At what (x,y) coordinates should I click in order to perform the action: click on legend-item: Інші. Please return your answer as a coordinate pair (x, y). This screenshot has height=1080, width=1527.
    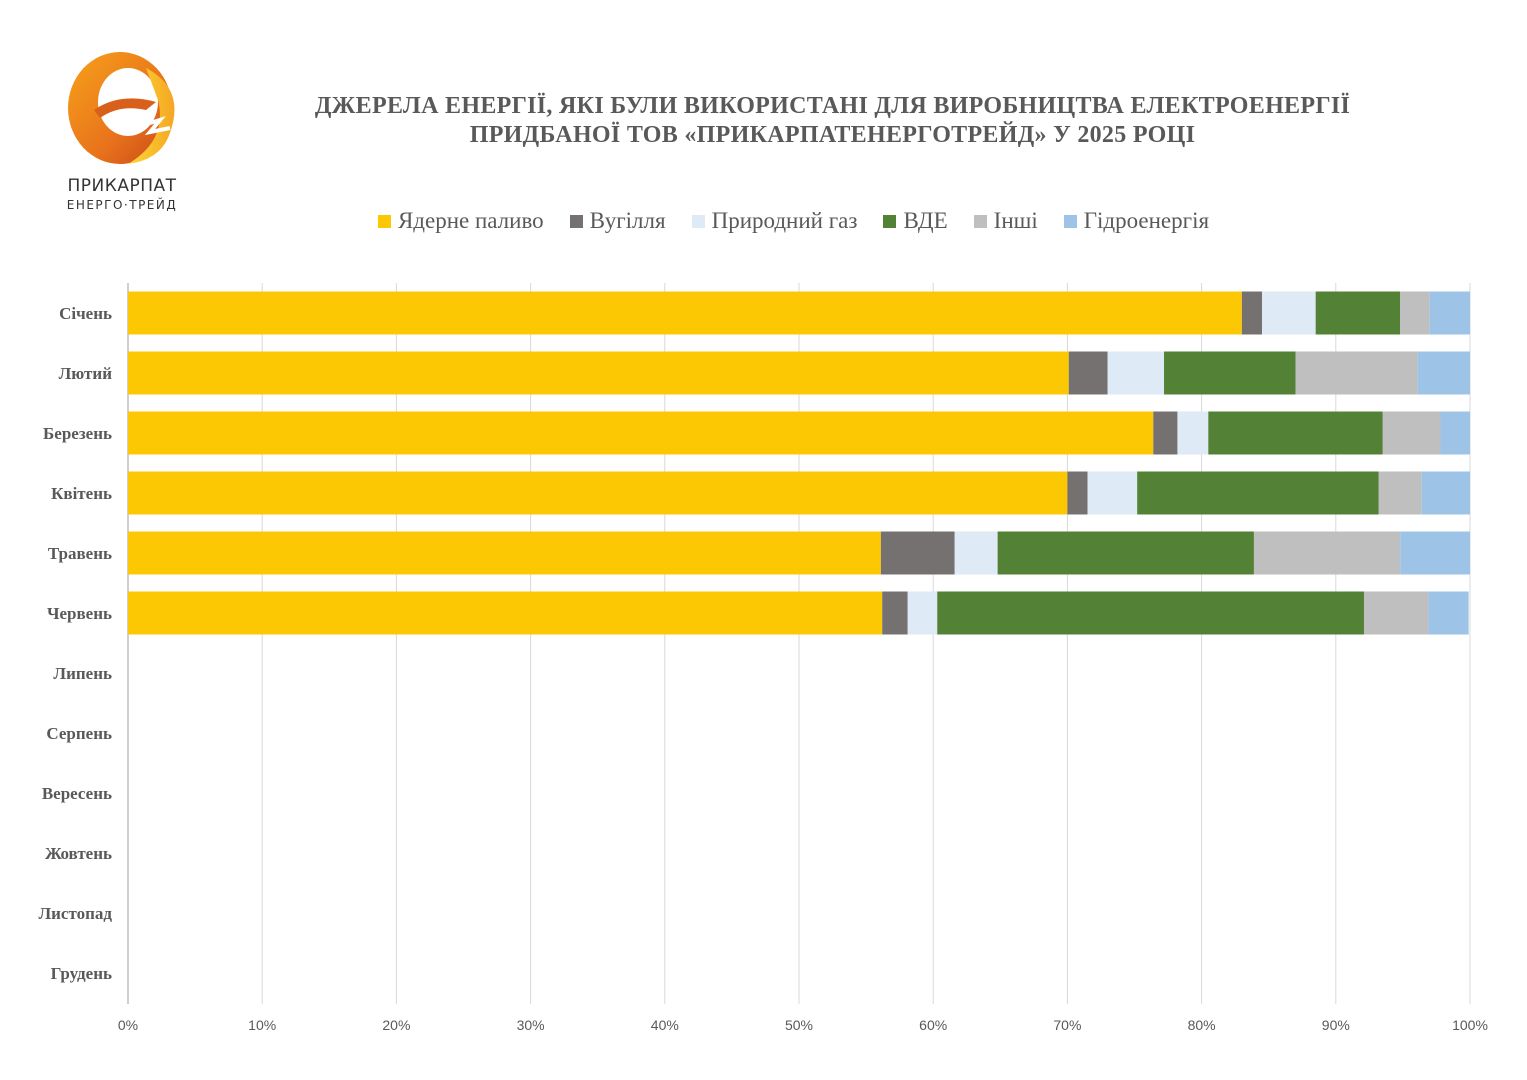
    Looking at the image, I should click on (1005, 221).